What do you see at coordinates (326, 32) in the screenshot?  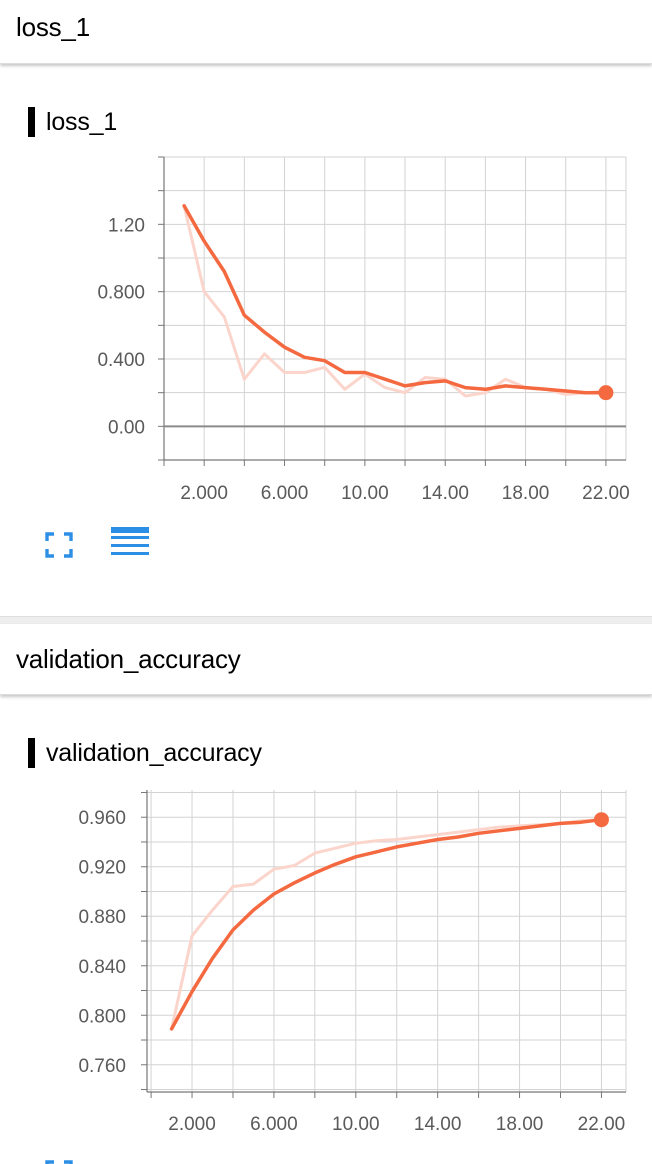 I see `section-header-loss: loss_1` at bounding box center [326, 32].